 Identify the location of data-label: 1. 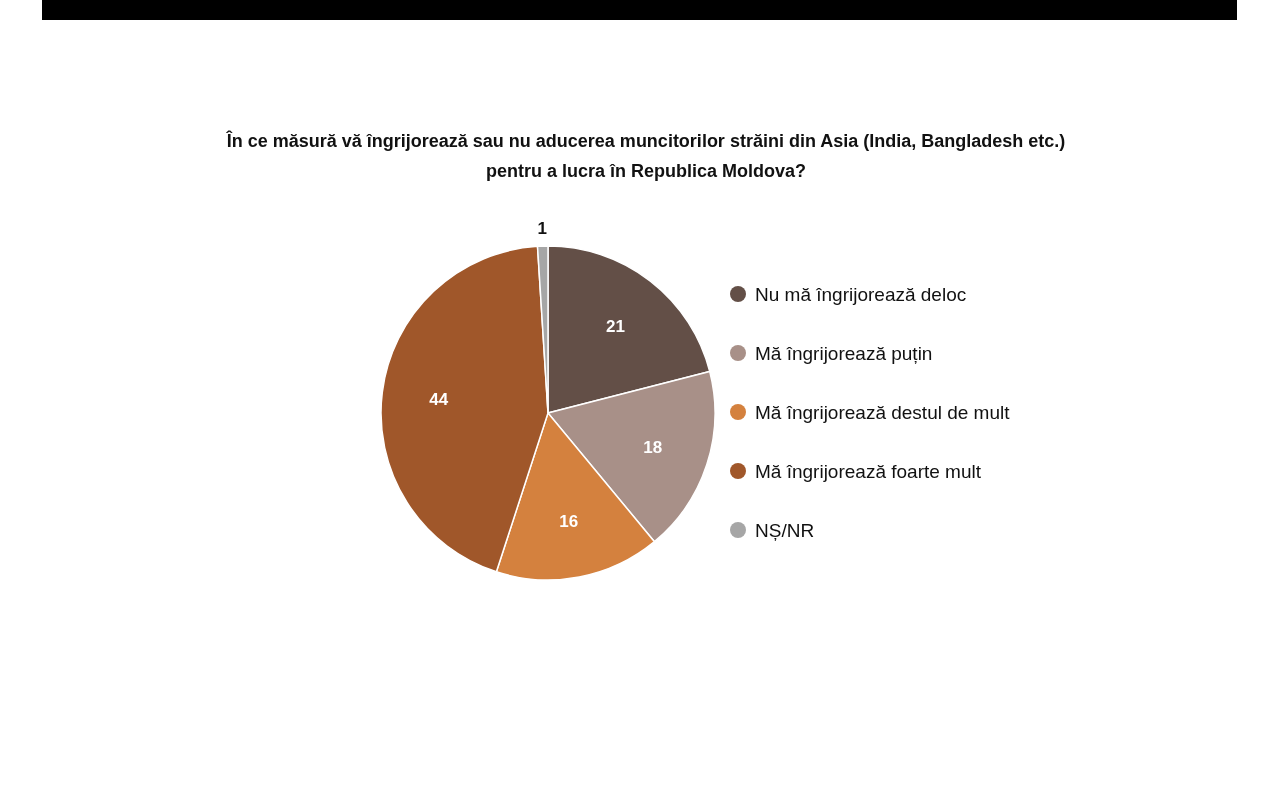
(542, 229).